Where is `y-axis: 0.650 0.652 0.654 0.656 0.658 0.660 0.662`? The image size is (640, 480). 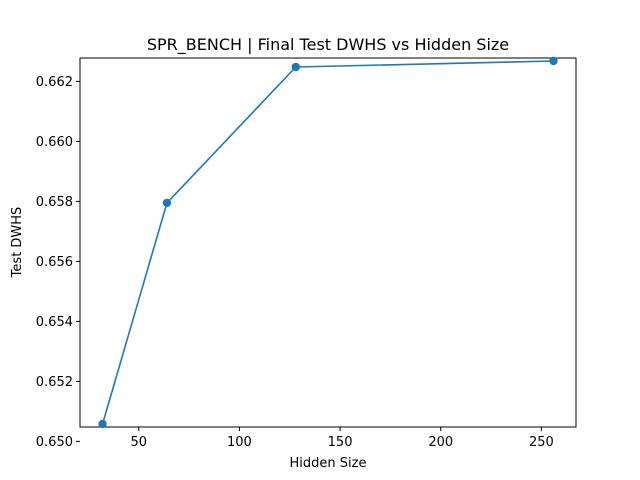 y-axis: 0.650 0.652 0.654 0.656 0.658 0.660 0.662 is located at coordinates (58, 262).